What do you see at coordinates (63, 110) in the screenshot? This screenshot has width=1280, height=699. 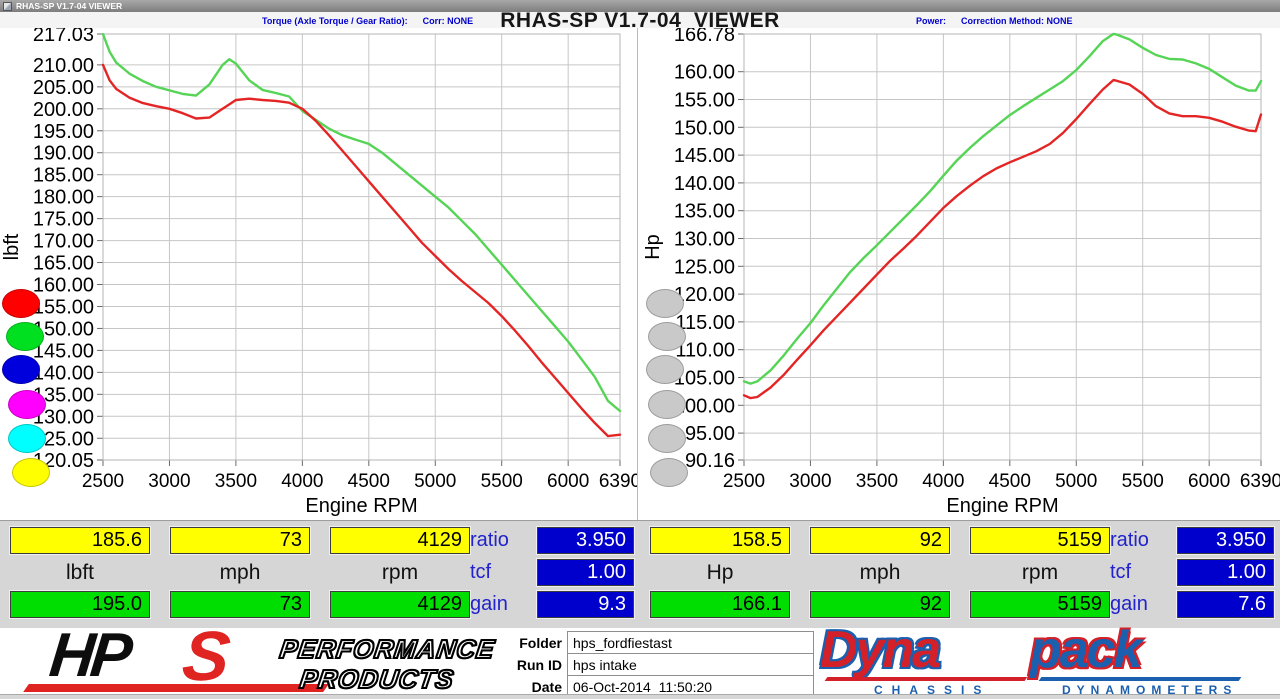 I see `y-tick-label: 200.00` at bounding box center [63, 110].